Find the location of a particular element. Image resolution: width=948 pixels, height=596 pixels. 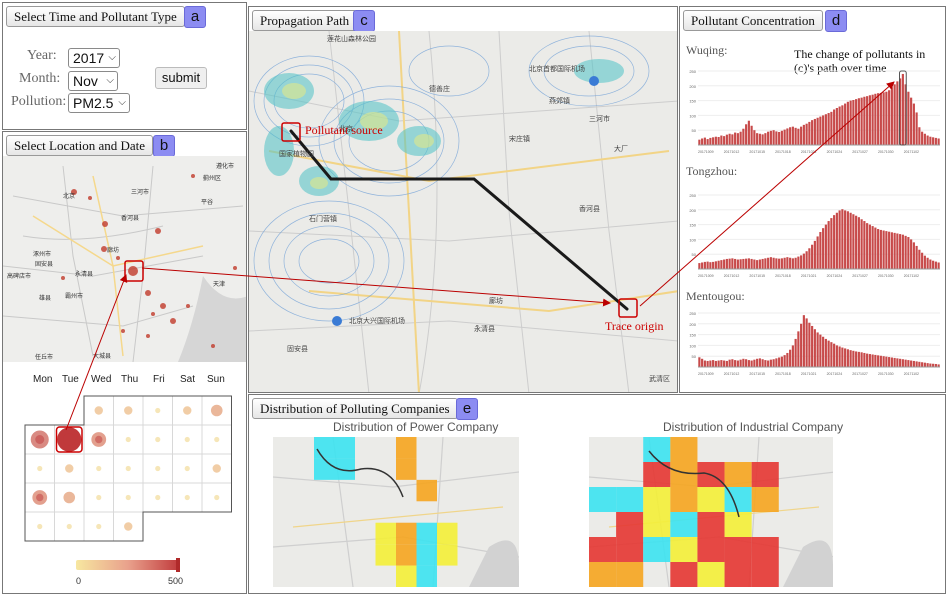

y-tick-label: 100 is located at coordinates (692, 345).